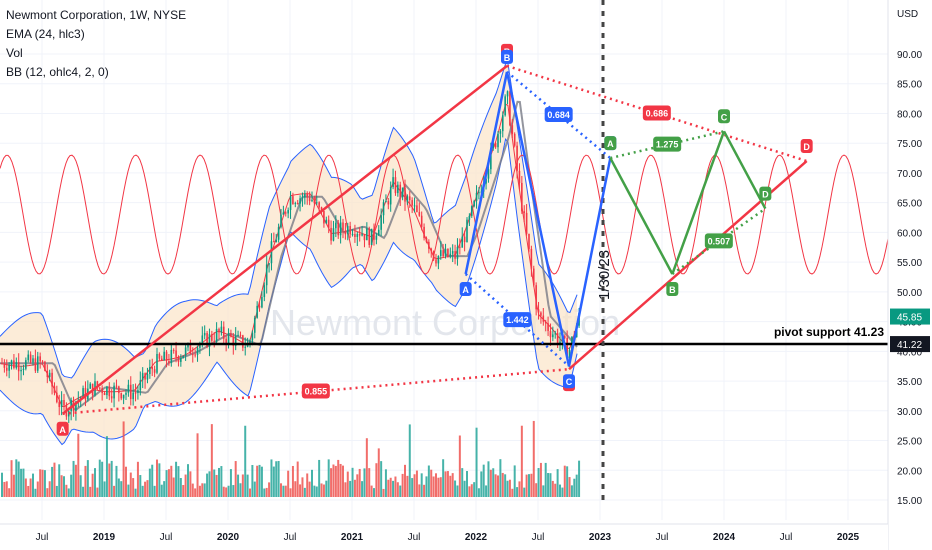 Image resolution: width=932 pixels, height=550 pixels. Describe the element at coordinates (909, 144) in the screenshot. I see `price-tick-label: 75.00` at that location.